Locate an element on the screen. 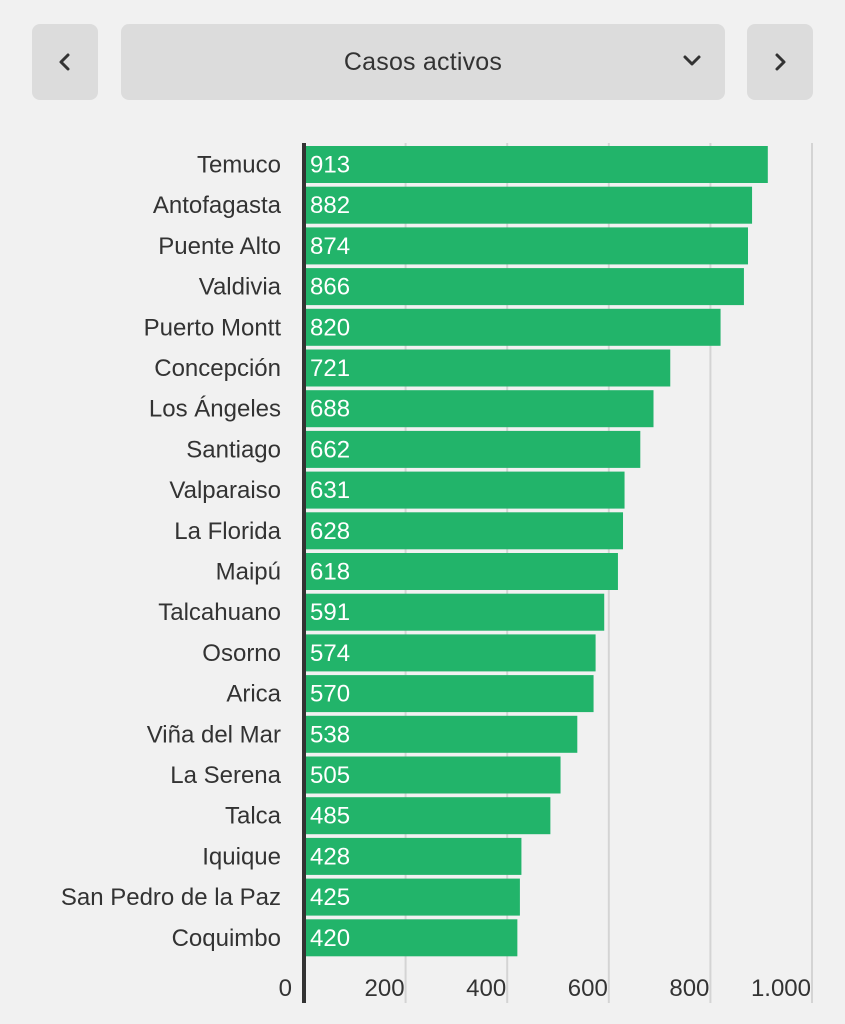 The height and width of the screenshot is (1024, 845). value-label: 485 is located at coordinates (330, 816).